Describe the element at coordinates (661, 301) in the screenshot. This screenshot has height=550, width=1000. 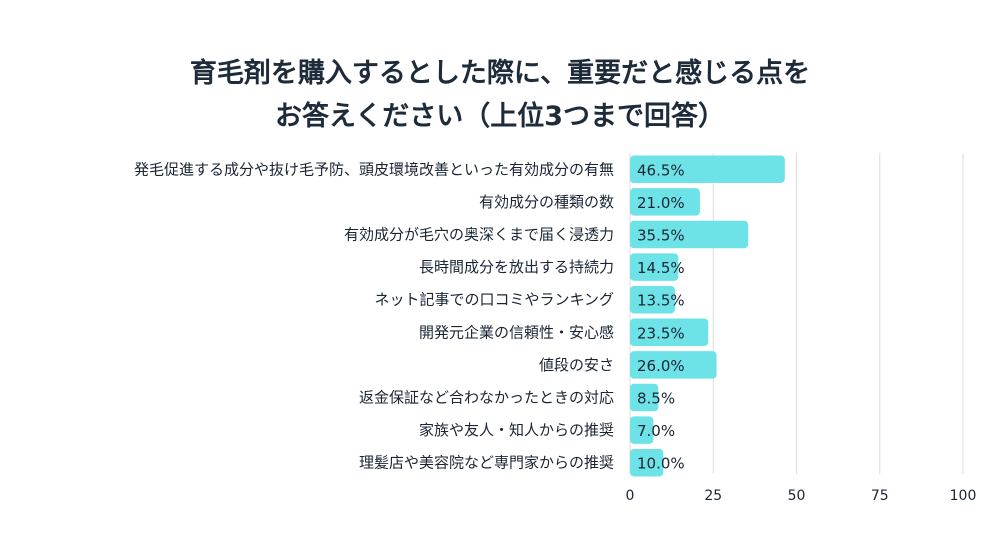
I see `value-label-4: 13.5%` at that location.